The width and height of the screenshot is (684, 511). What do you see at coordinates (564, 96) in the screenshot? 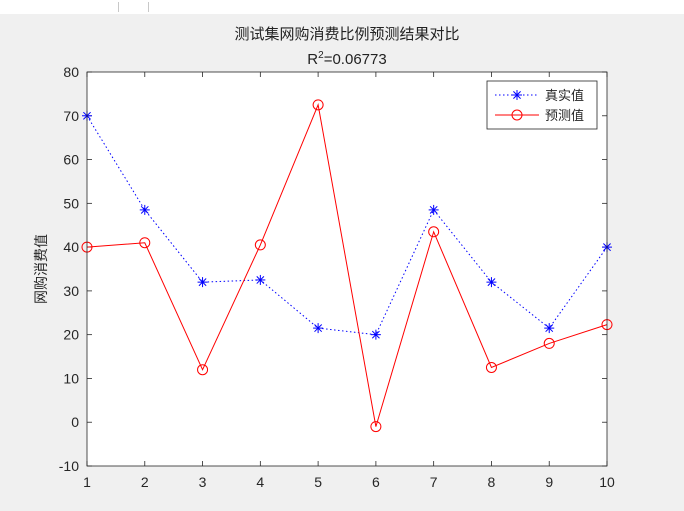
I see `legend-label-1: 真实值` at bounding box center [564, 96].